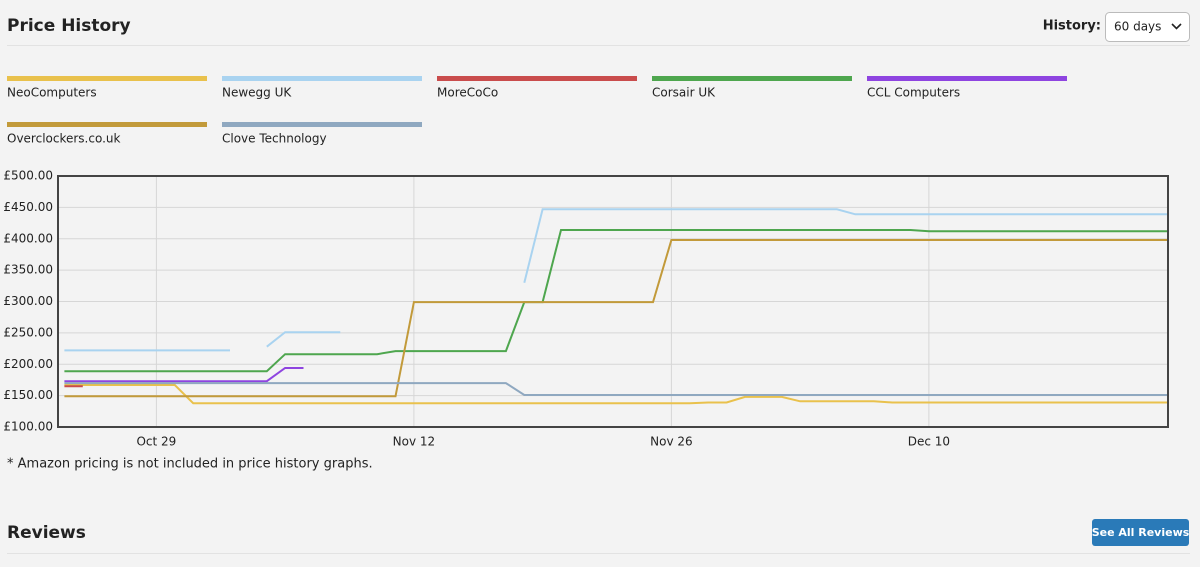 Image resolution: width=1200 pixels, height=567 pixels. What do you see at coordinates (274, 139) in the screenshot?
I see `legend-label: Clove Technology` at bounding box center [274, 139].